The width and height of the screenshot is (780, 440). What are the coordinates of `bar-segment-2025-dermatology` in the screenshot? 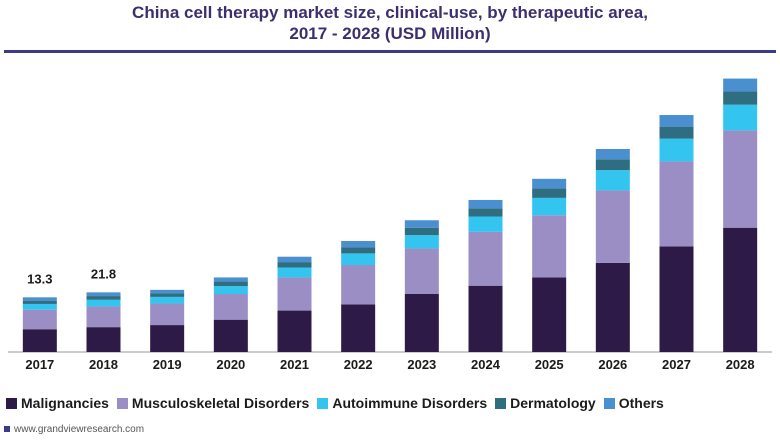 It's located at (549, 193).